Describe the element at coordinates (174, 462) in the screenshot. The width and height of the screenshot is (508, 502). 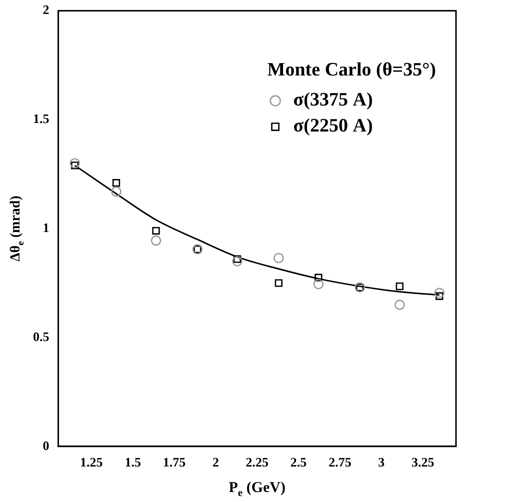
I see `x-tick-label: 1.75` at that location.